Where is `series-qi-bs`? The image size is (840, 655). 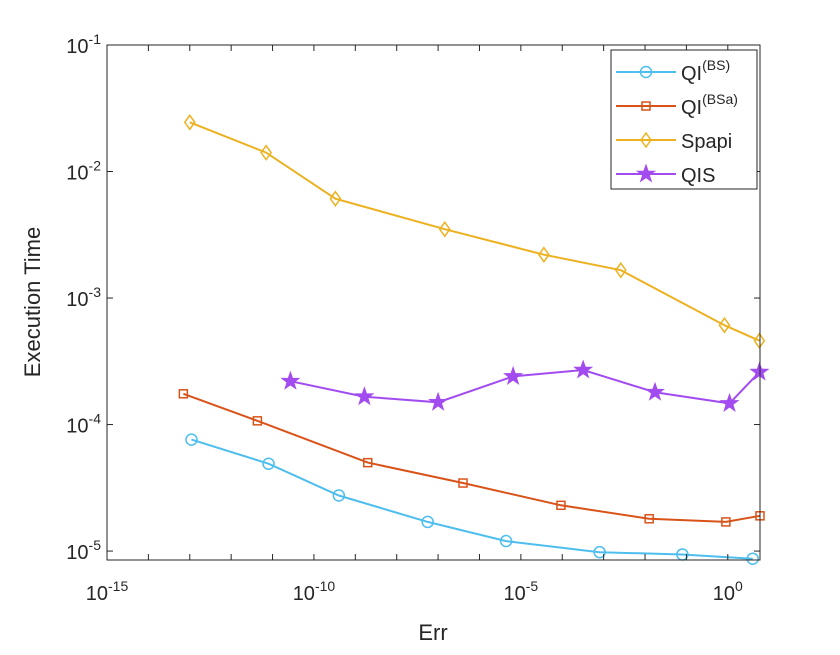
series-qi-bs is located at coordinates (472, 499).